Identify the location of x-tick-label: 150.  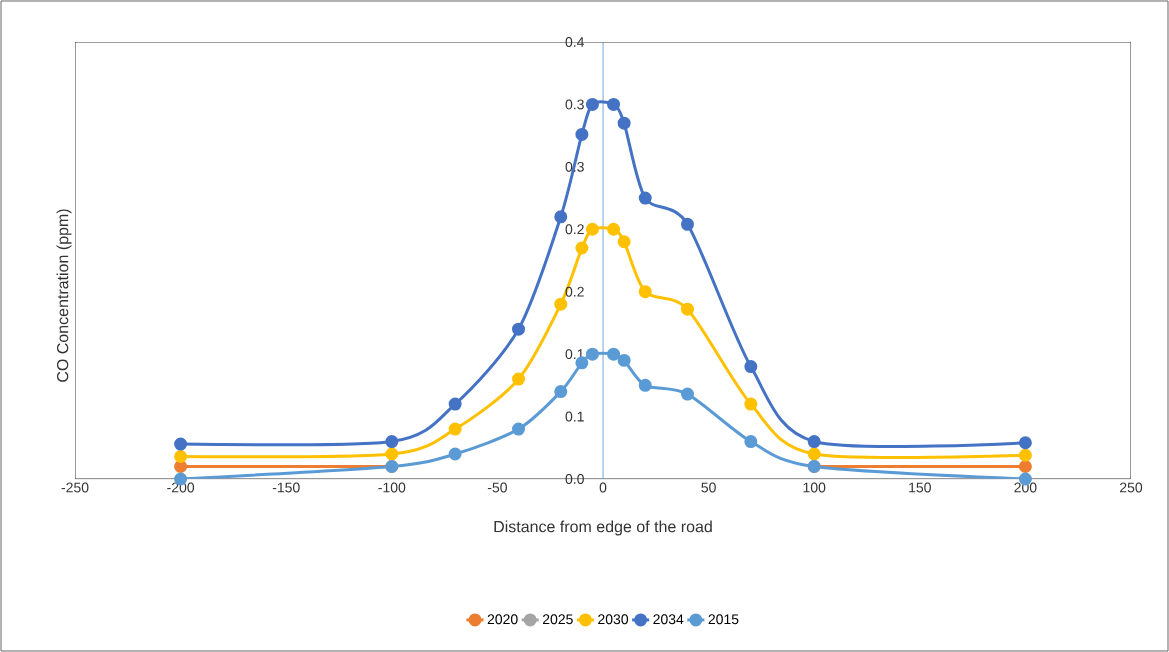
(920, 487).